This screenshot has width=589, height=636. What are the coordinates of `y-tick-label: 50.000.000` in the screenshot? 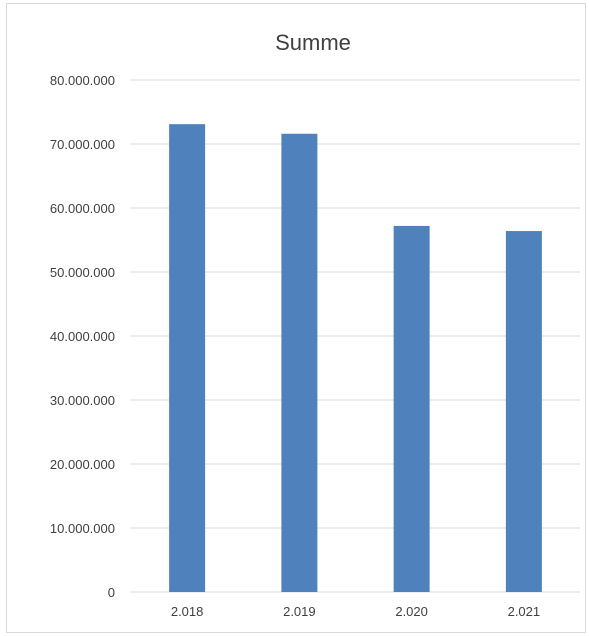 It's located at (82, 272).